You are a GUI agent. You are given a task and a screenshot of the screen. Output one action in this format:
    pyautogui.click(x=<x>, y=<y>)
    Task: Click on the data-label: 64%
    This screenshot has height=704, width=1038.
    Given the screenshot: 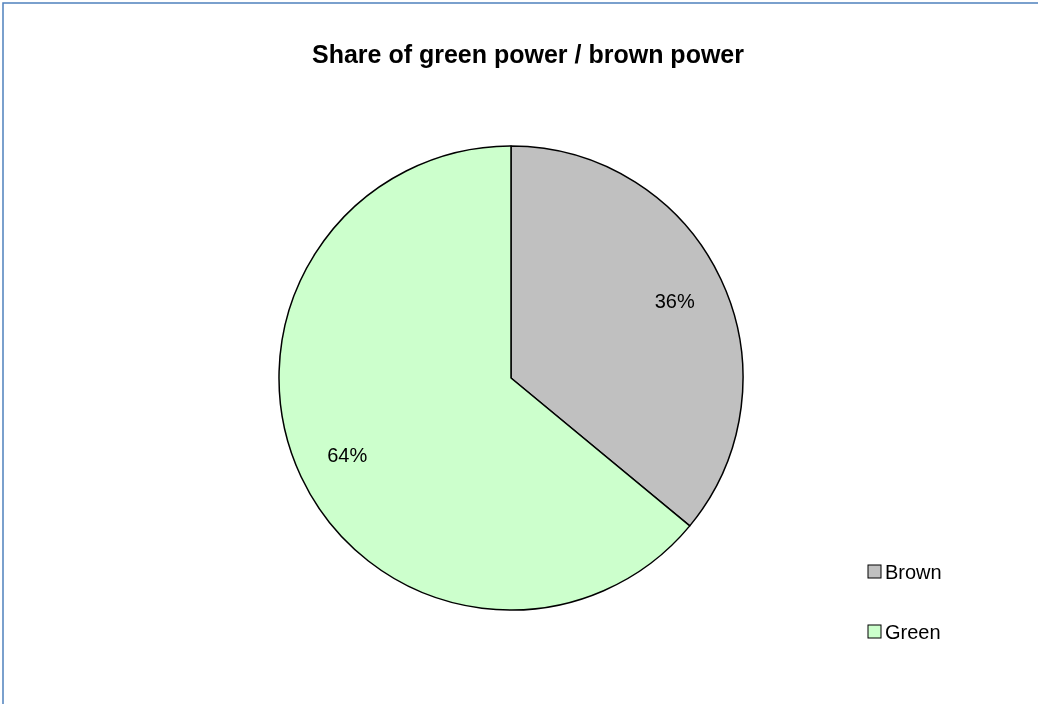 What is the action you would take?
    pyautogui.click(x=347, y=455)
    